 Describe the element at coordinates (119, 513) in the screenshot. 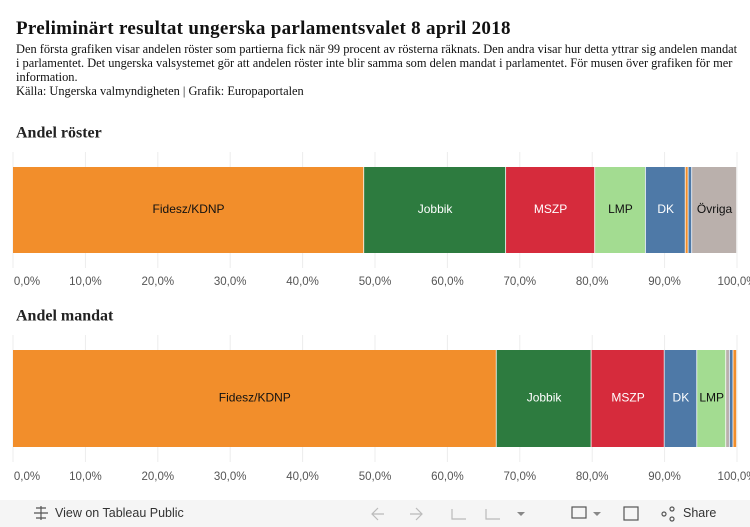

I see `view-link: View on Tableau Public` at that location.